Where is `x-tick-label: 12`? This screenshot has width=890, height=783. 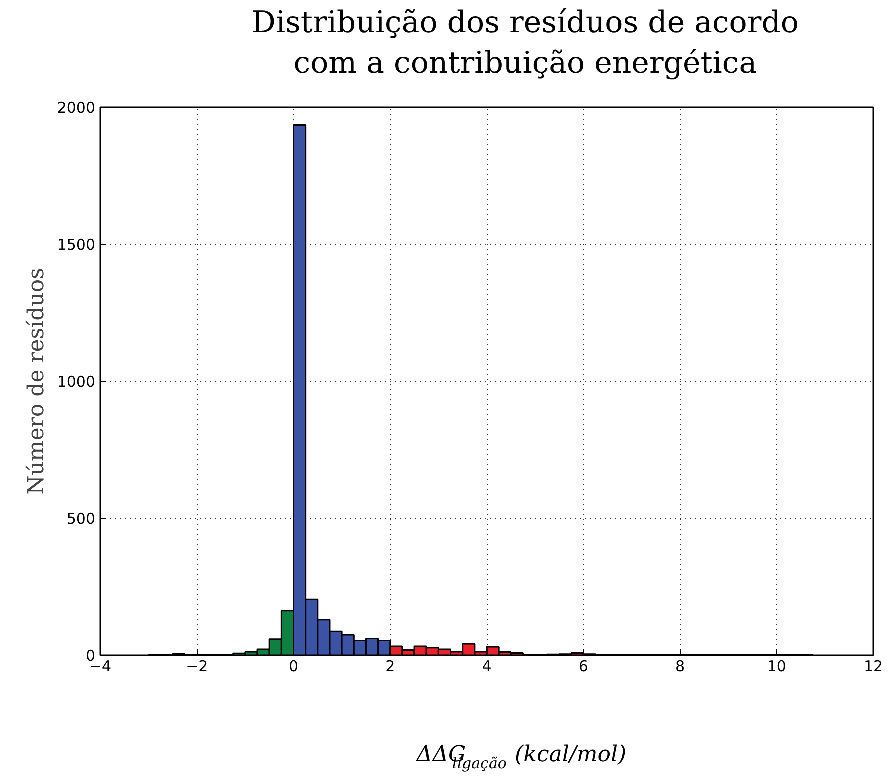
x-tick-label: 12 is located at coordinates (874, 667).